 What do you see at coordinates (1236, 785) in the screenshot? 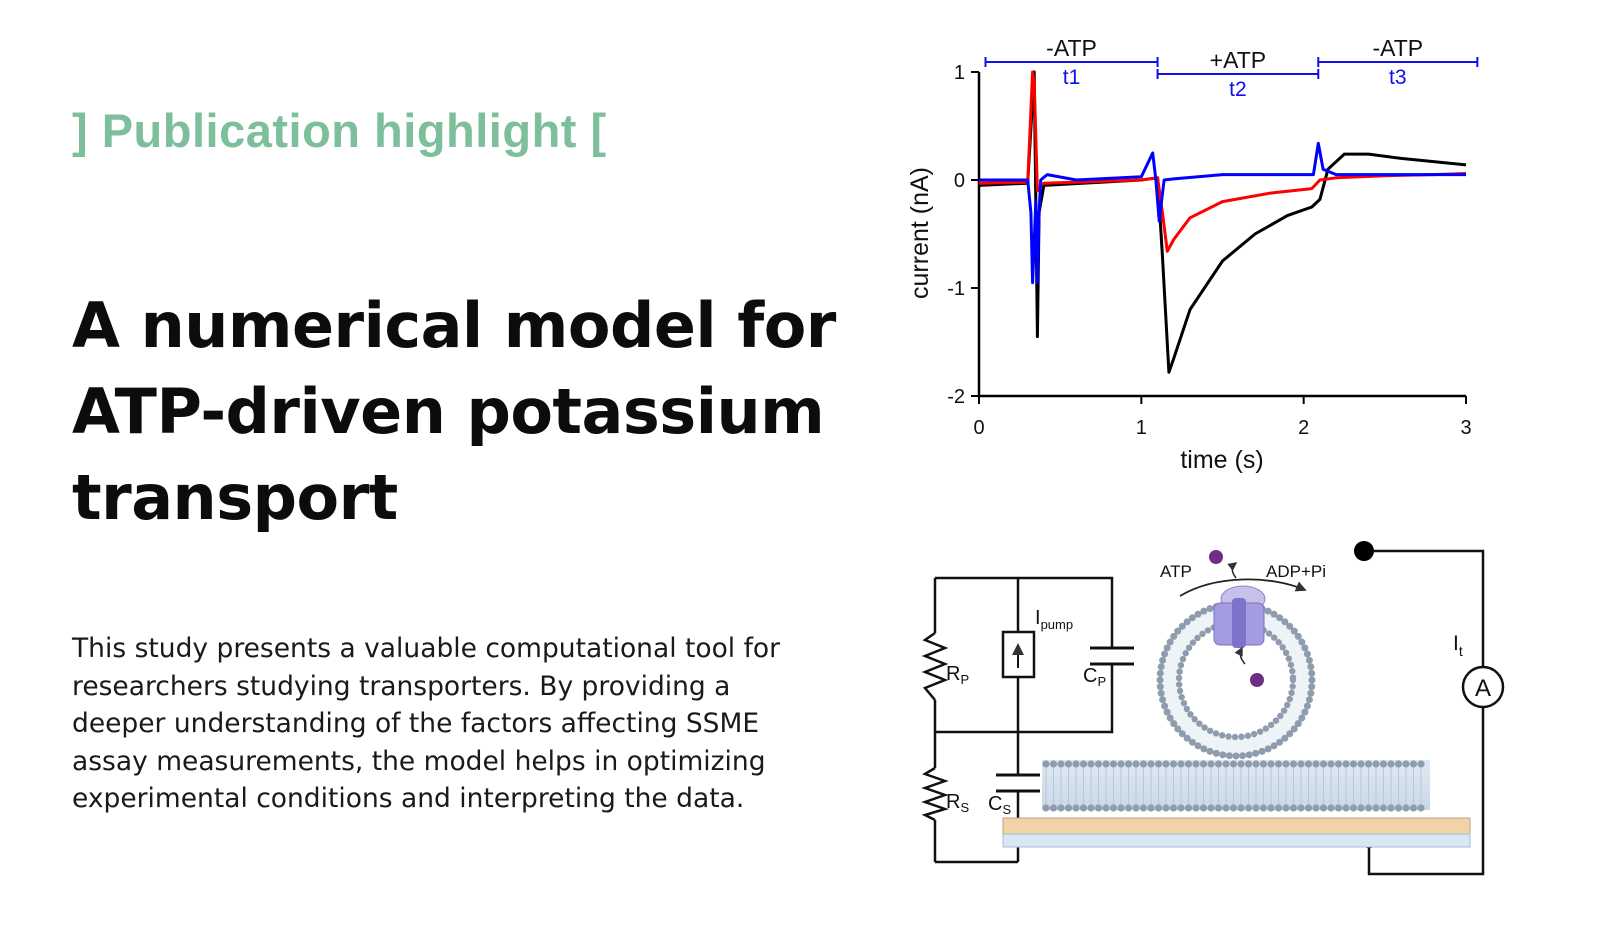
I see `solid-supported-membrane` at bounding box center [1236, 785].